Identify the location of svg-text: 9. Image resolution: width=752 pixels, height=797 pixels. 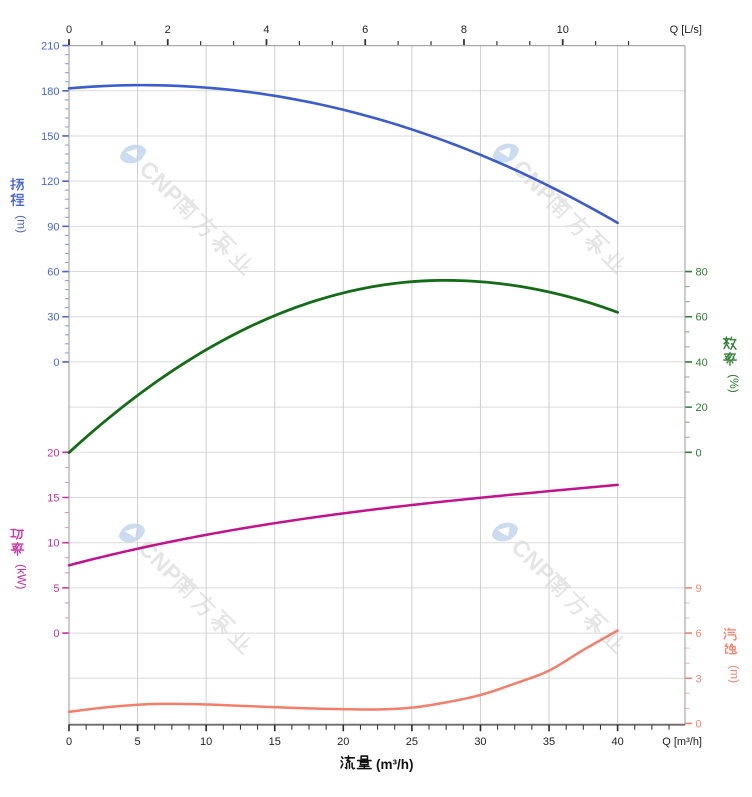
(699, 589).